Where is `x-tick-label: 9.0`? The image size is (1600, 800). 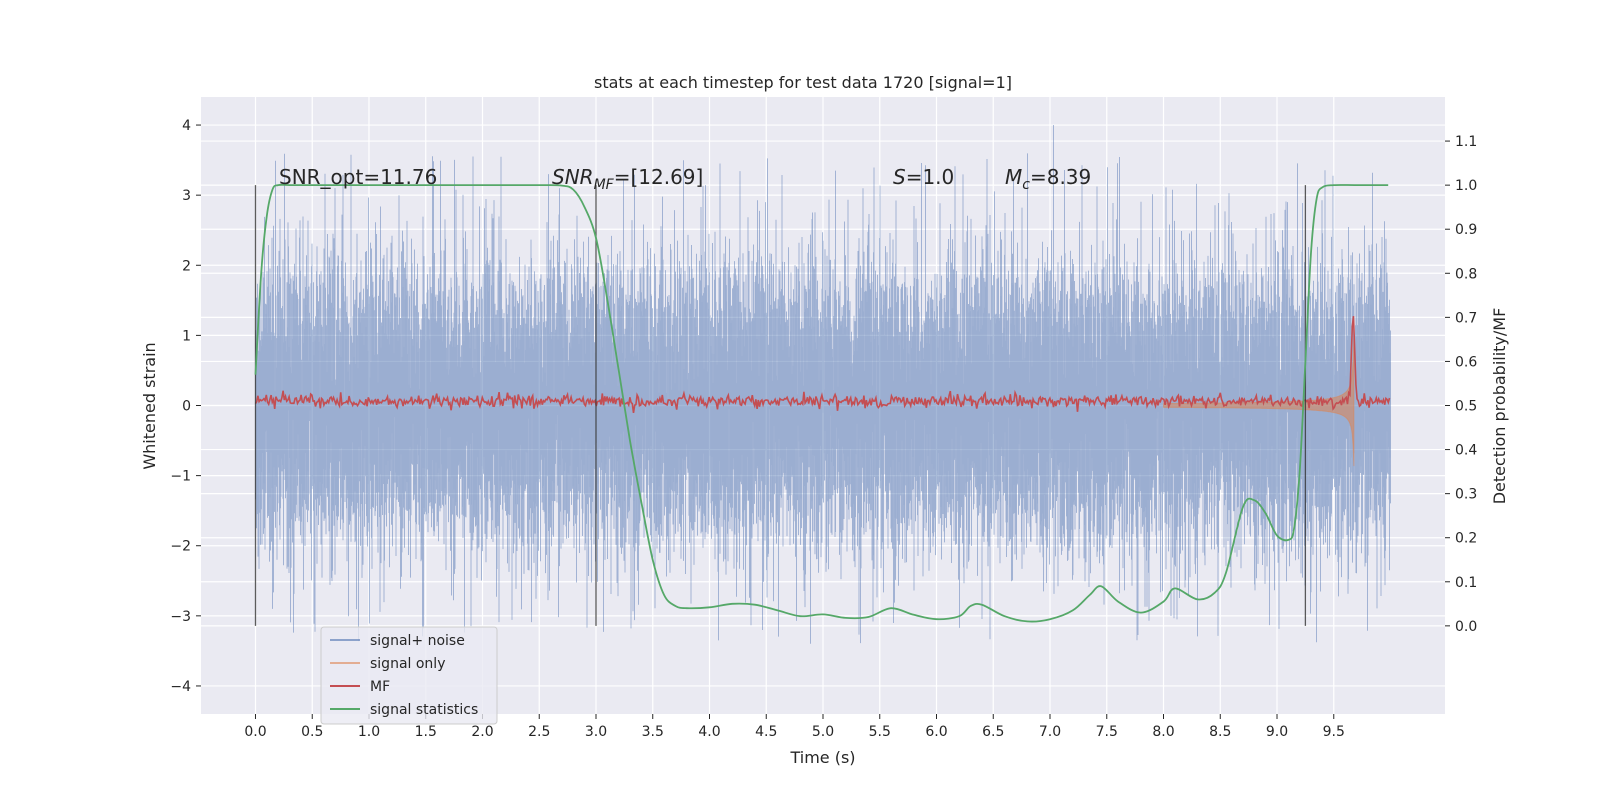 x-tick-label: 9.0 is located at coordinates (1277, 732).